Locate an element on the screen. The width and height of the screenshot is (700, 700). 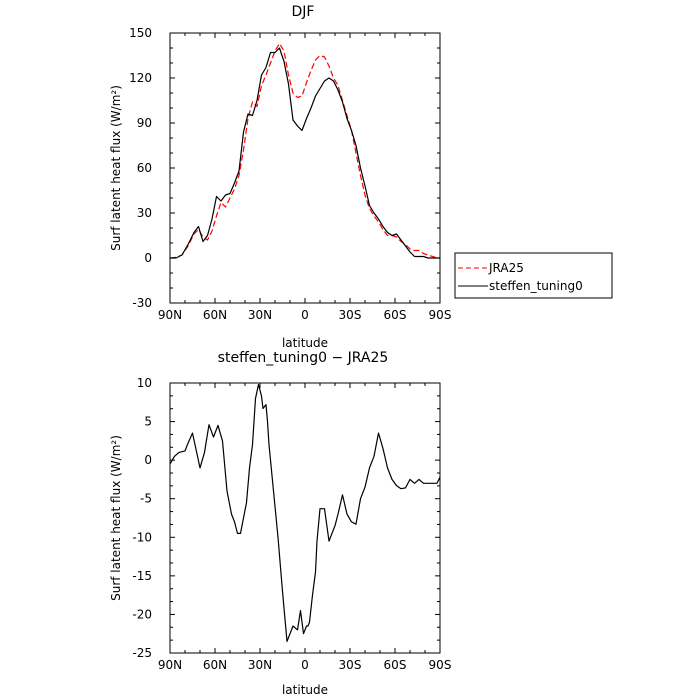
bottom-y-tick-label: 0 is located at coordinates (148, 460).